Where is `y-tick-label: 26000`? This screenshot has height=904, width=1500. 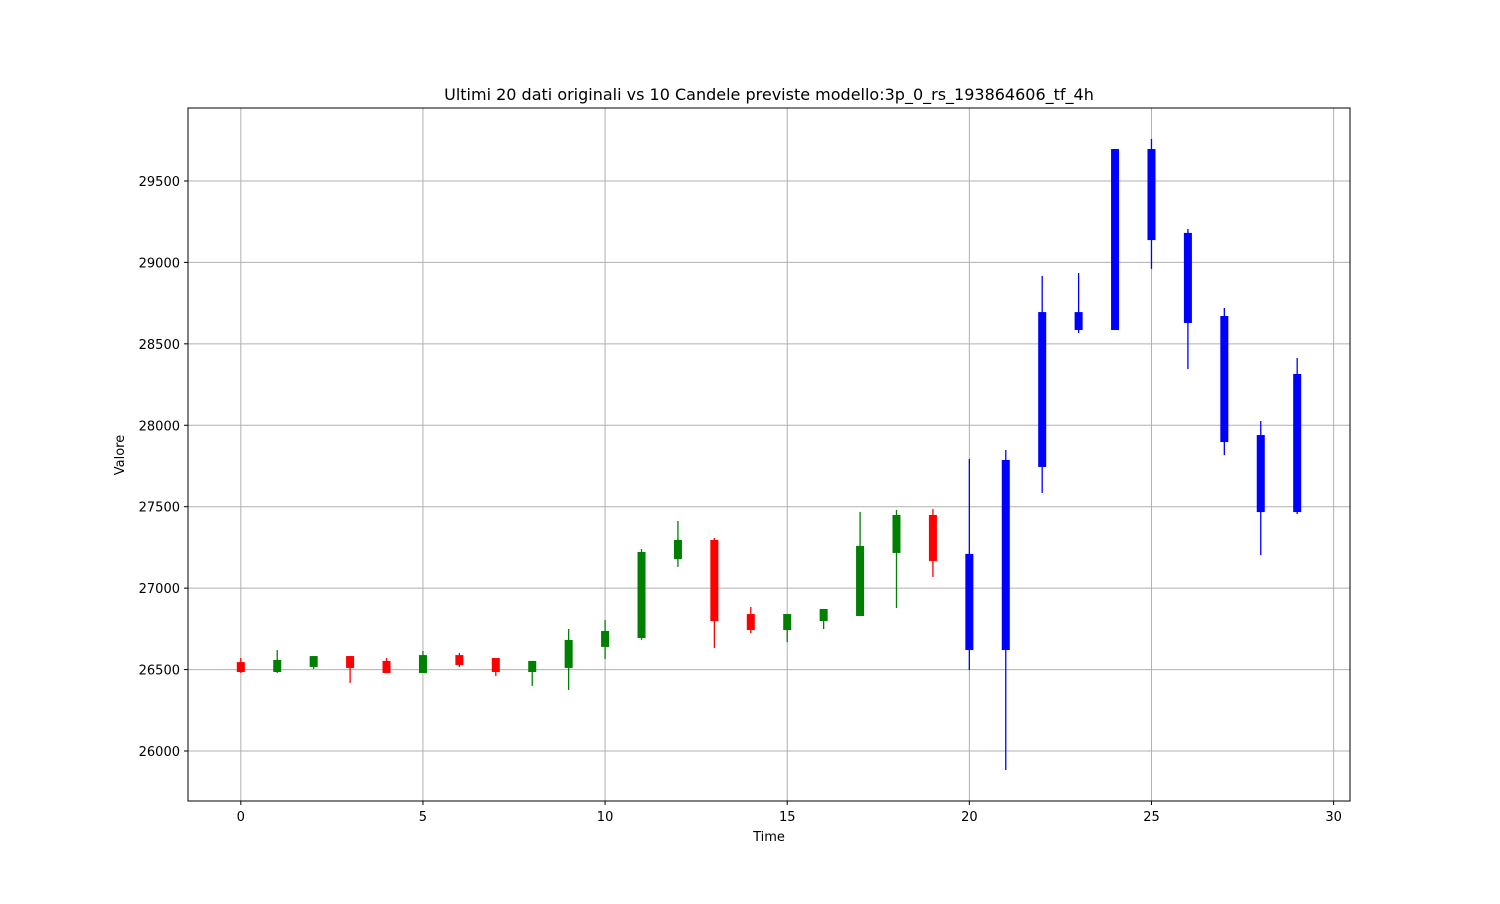
y-tick-label: 26000 is located at coordinates (159, 752).